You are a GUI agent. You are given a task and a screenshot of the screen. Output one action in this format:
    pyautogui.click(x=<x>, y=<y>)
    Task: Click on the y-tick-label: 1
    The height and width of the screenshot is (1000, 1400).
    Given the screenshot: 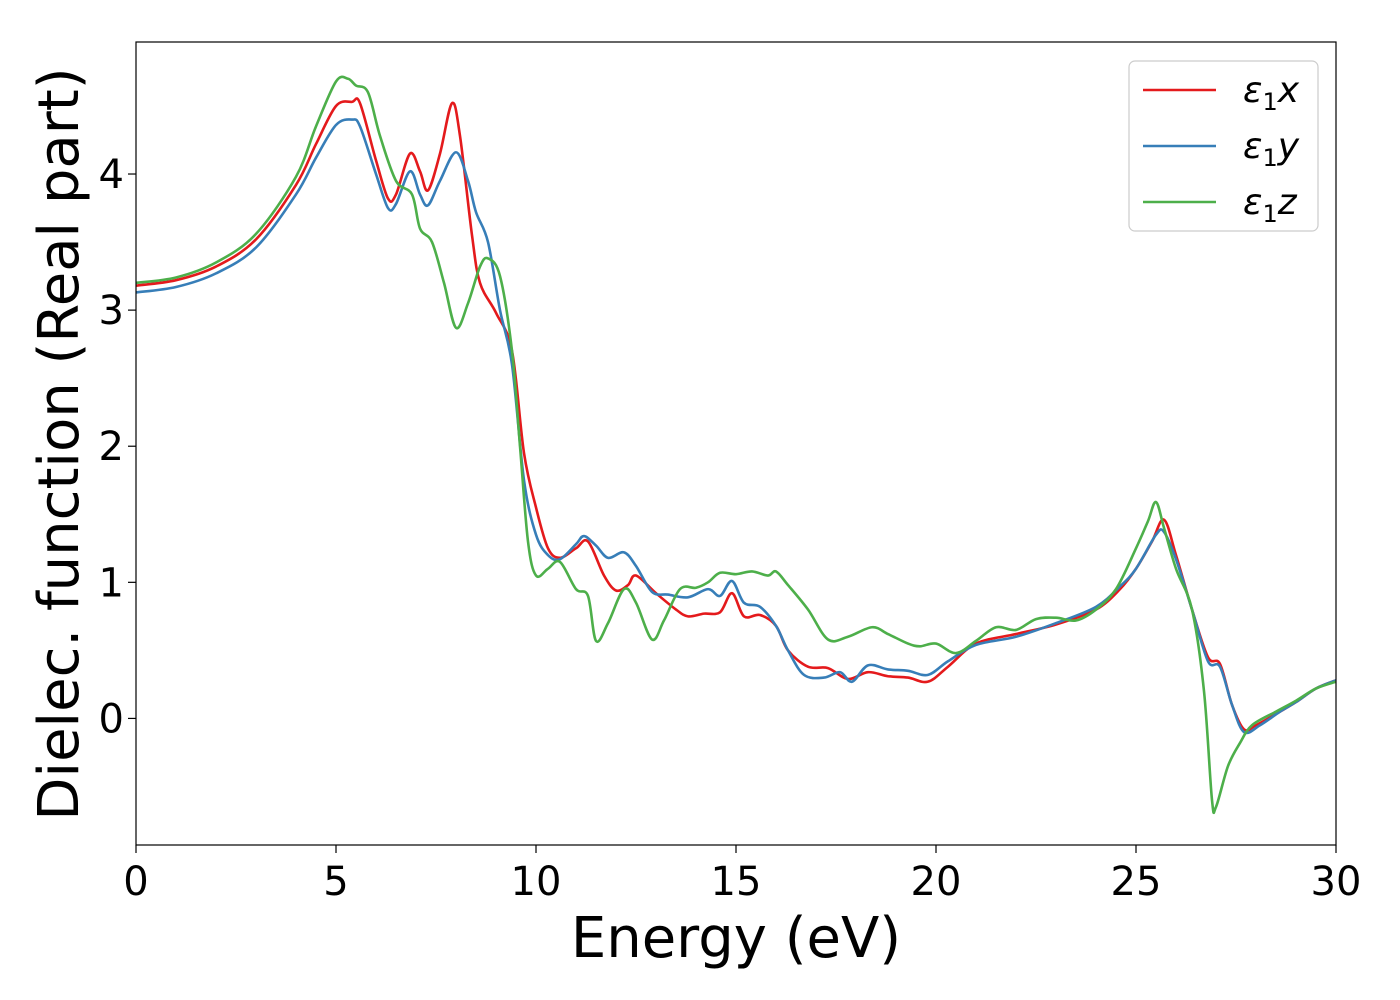 What is the action you would take?
    pyautogui.click(x=111, y=583)
    